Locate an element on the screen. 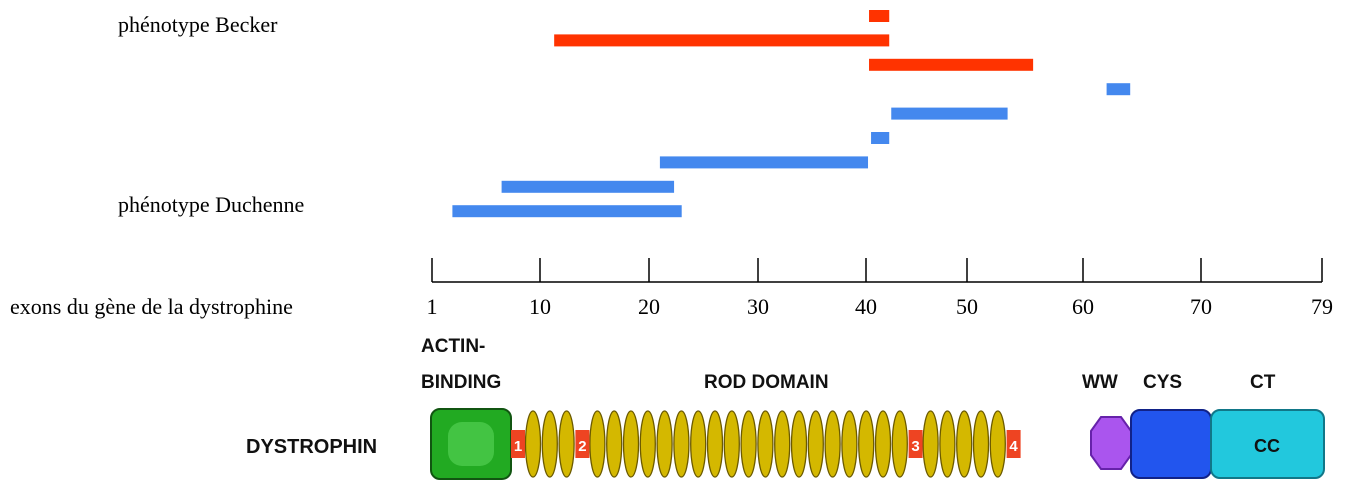 This screenshot has height=481, width=1348. axis-title: exons du gène de la dystrophine is located at coordinates (151, 306).